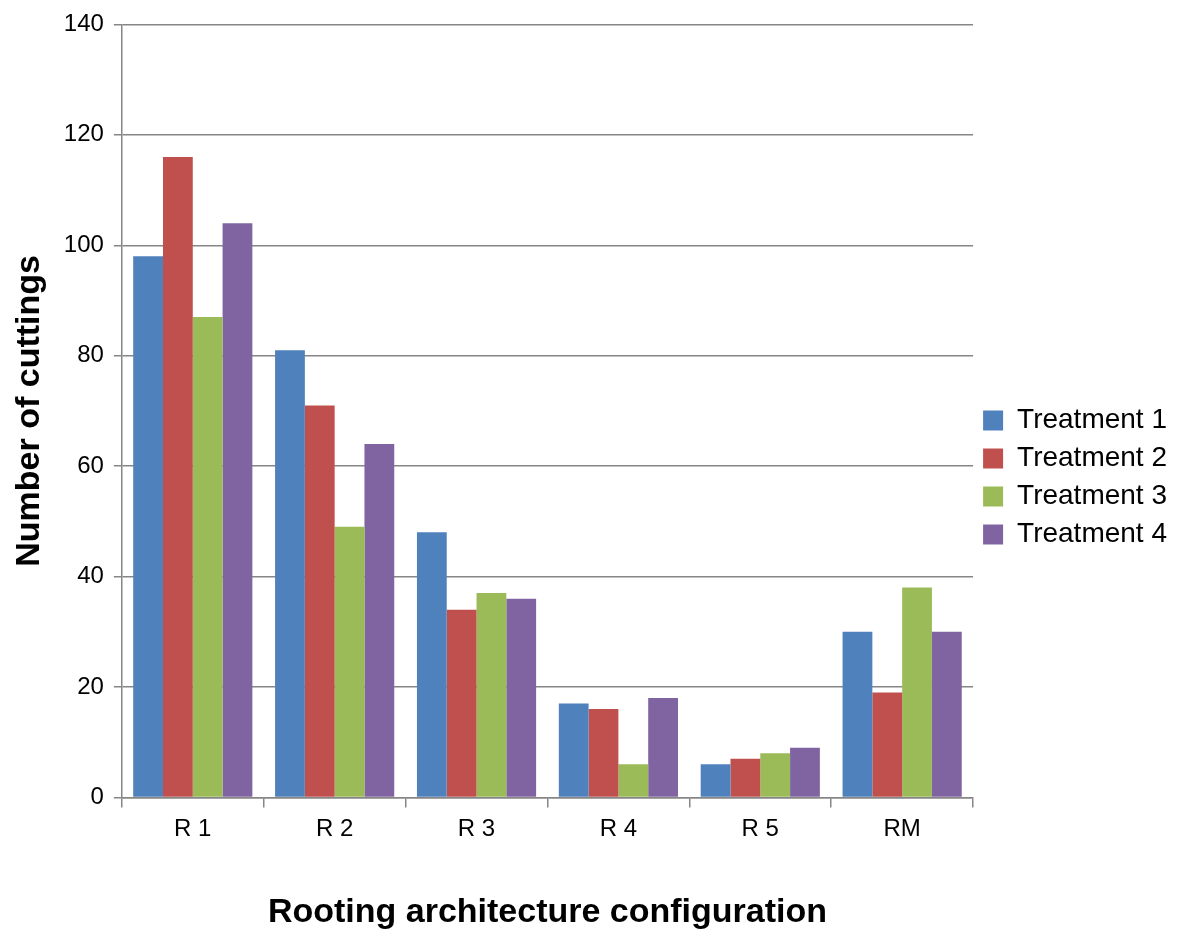  Describe the element at coordinates (90, 575) in the screenshot. I see `y-tick-label: 40` at that location.